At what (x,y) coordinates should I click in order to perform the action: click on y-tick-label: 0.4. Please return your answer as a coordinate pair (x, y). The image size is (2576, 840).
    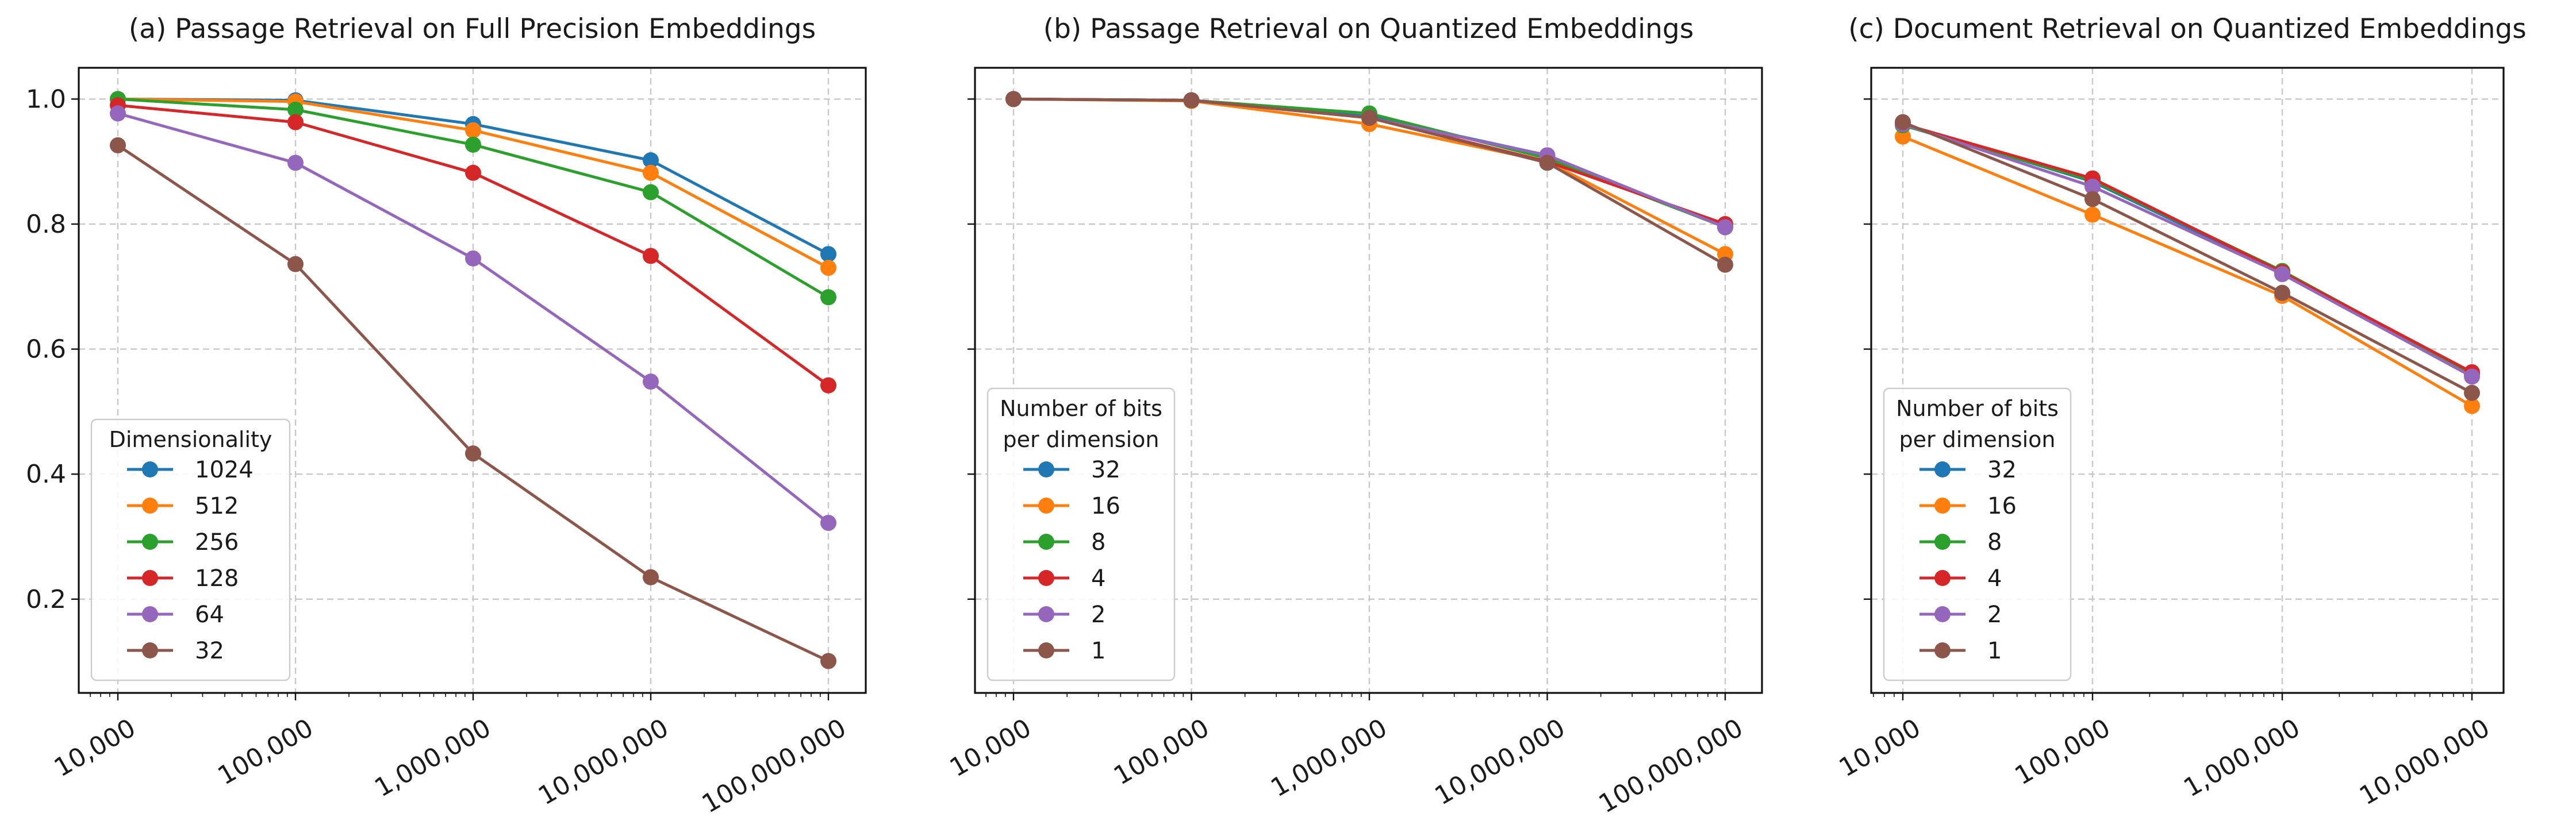
    Looking at the image, I should click on (46, 475).